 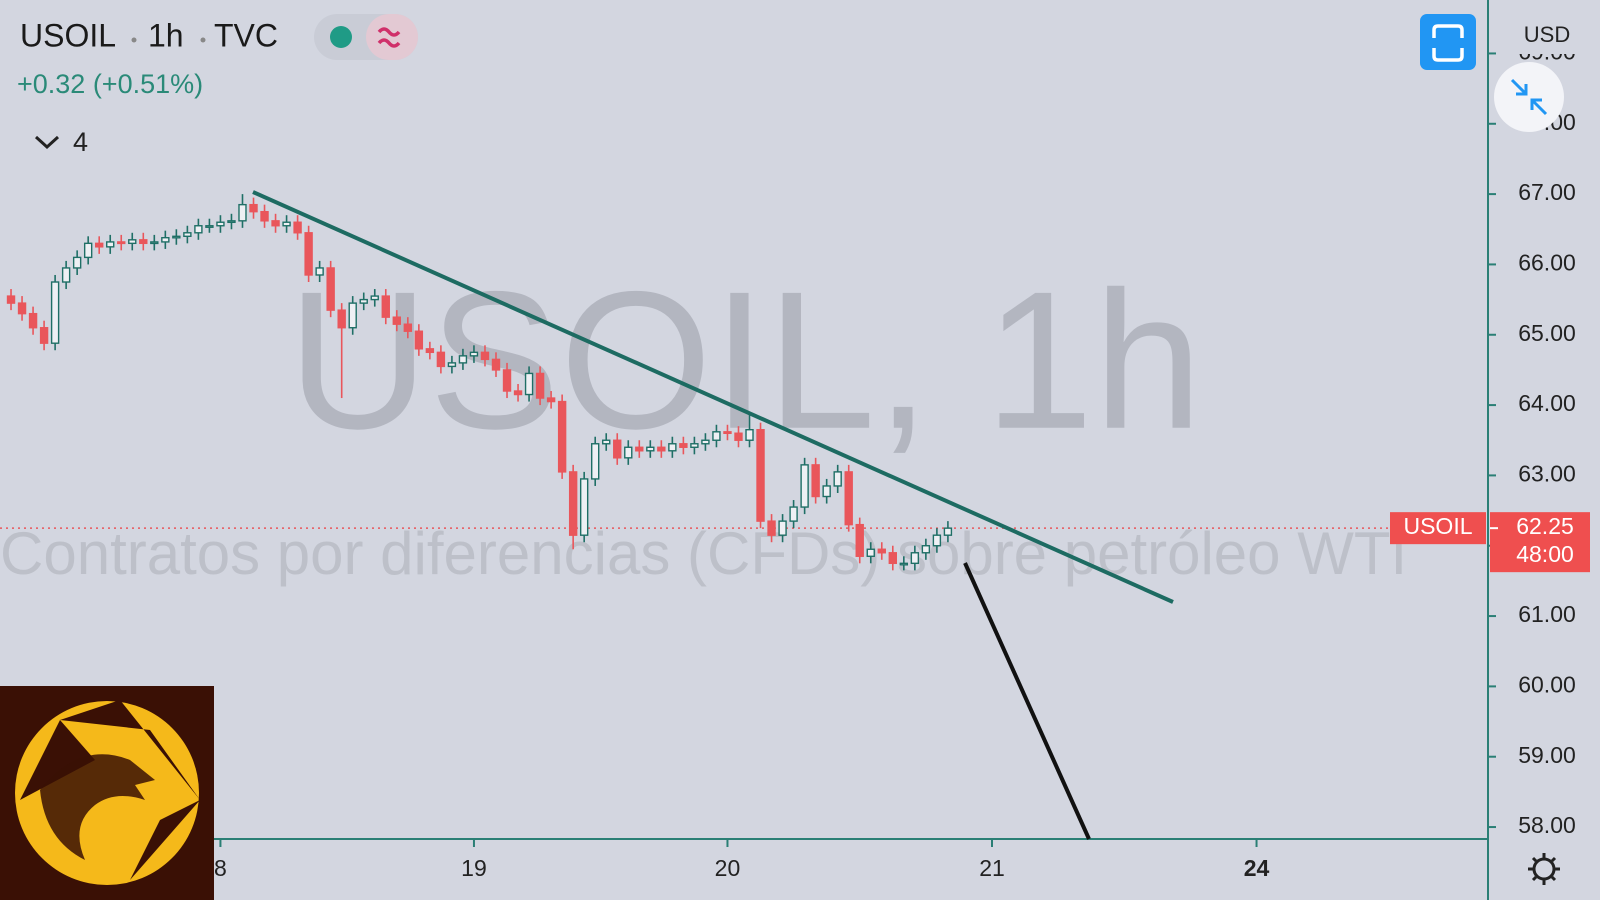 I want to click on projection-line, so click(x=1027, y=701).